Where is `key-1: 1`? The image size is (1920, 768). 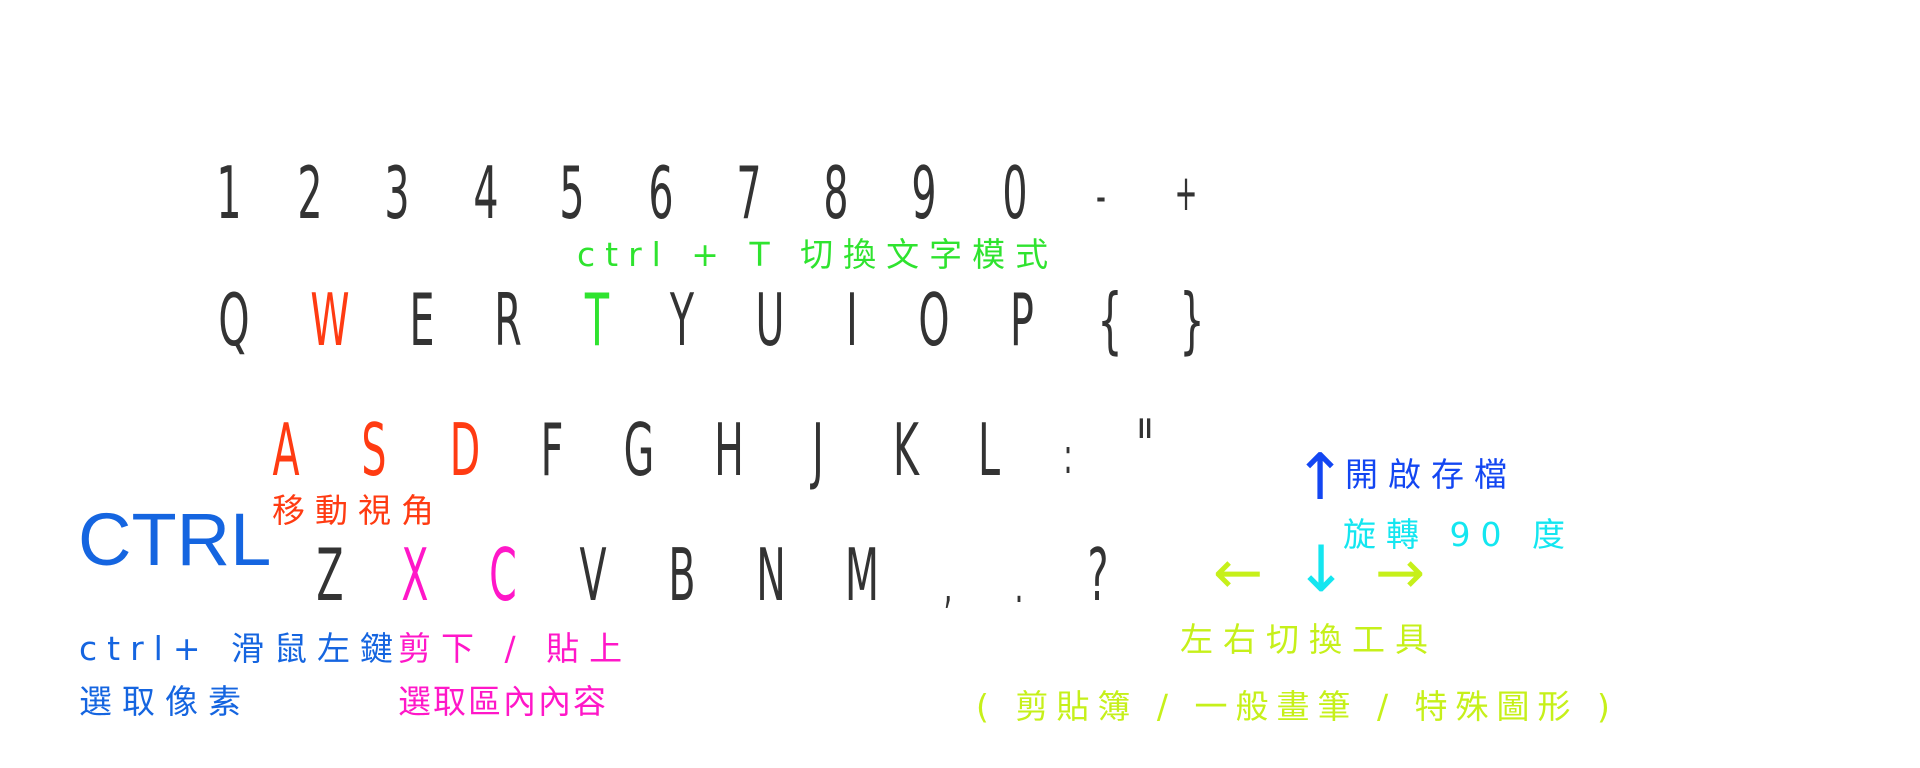
key-1: 1 is located at coordinates (229, 193).